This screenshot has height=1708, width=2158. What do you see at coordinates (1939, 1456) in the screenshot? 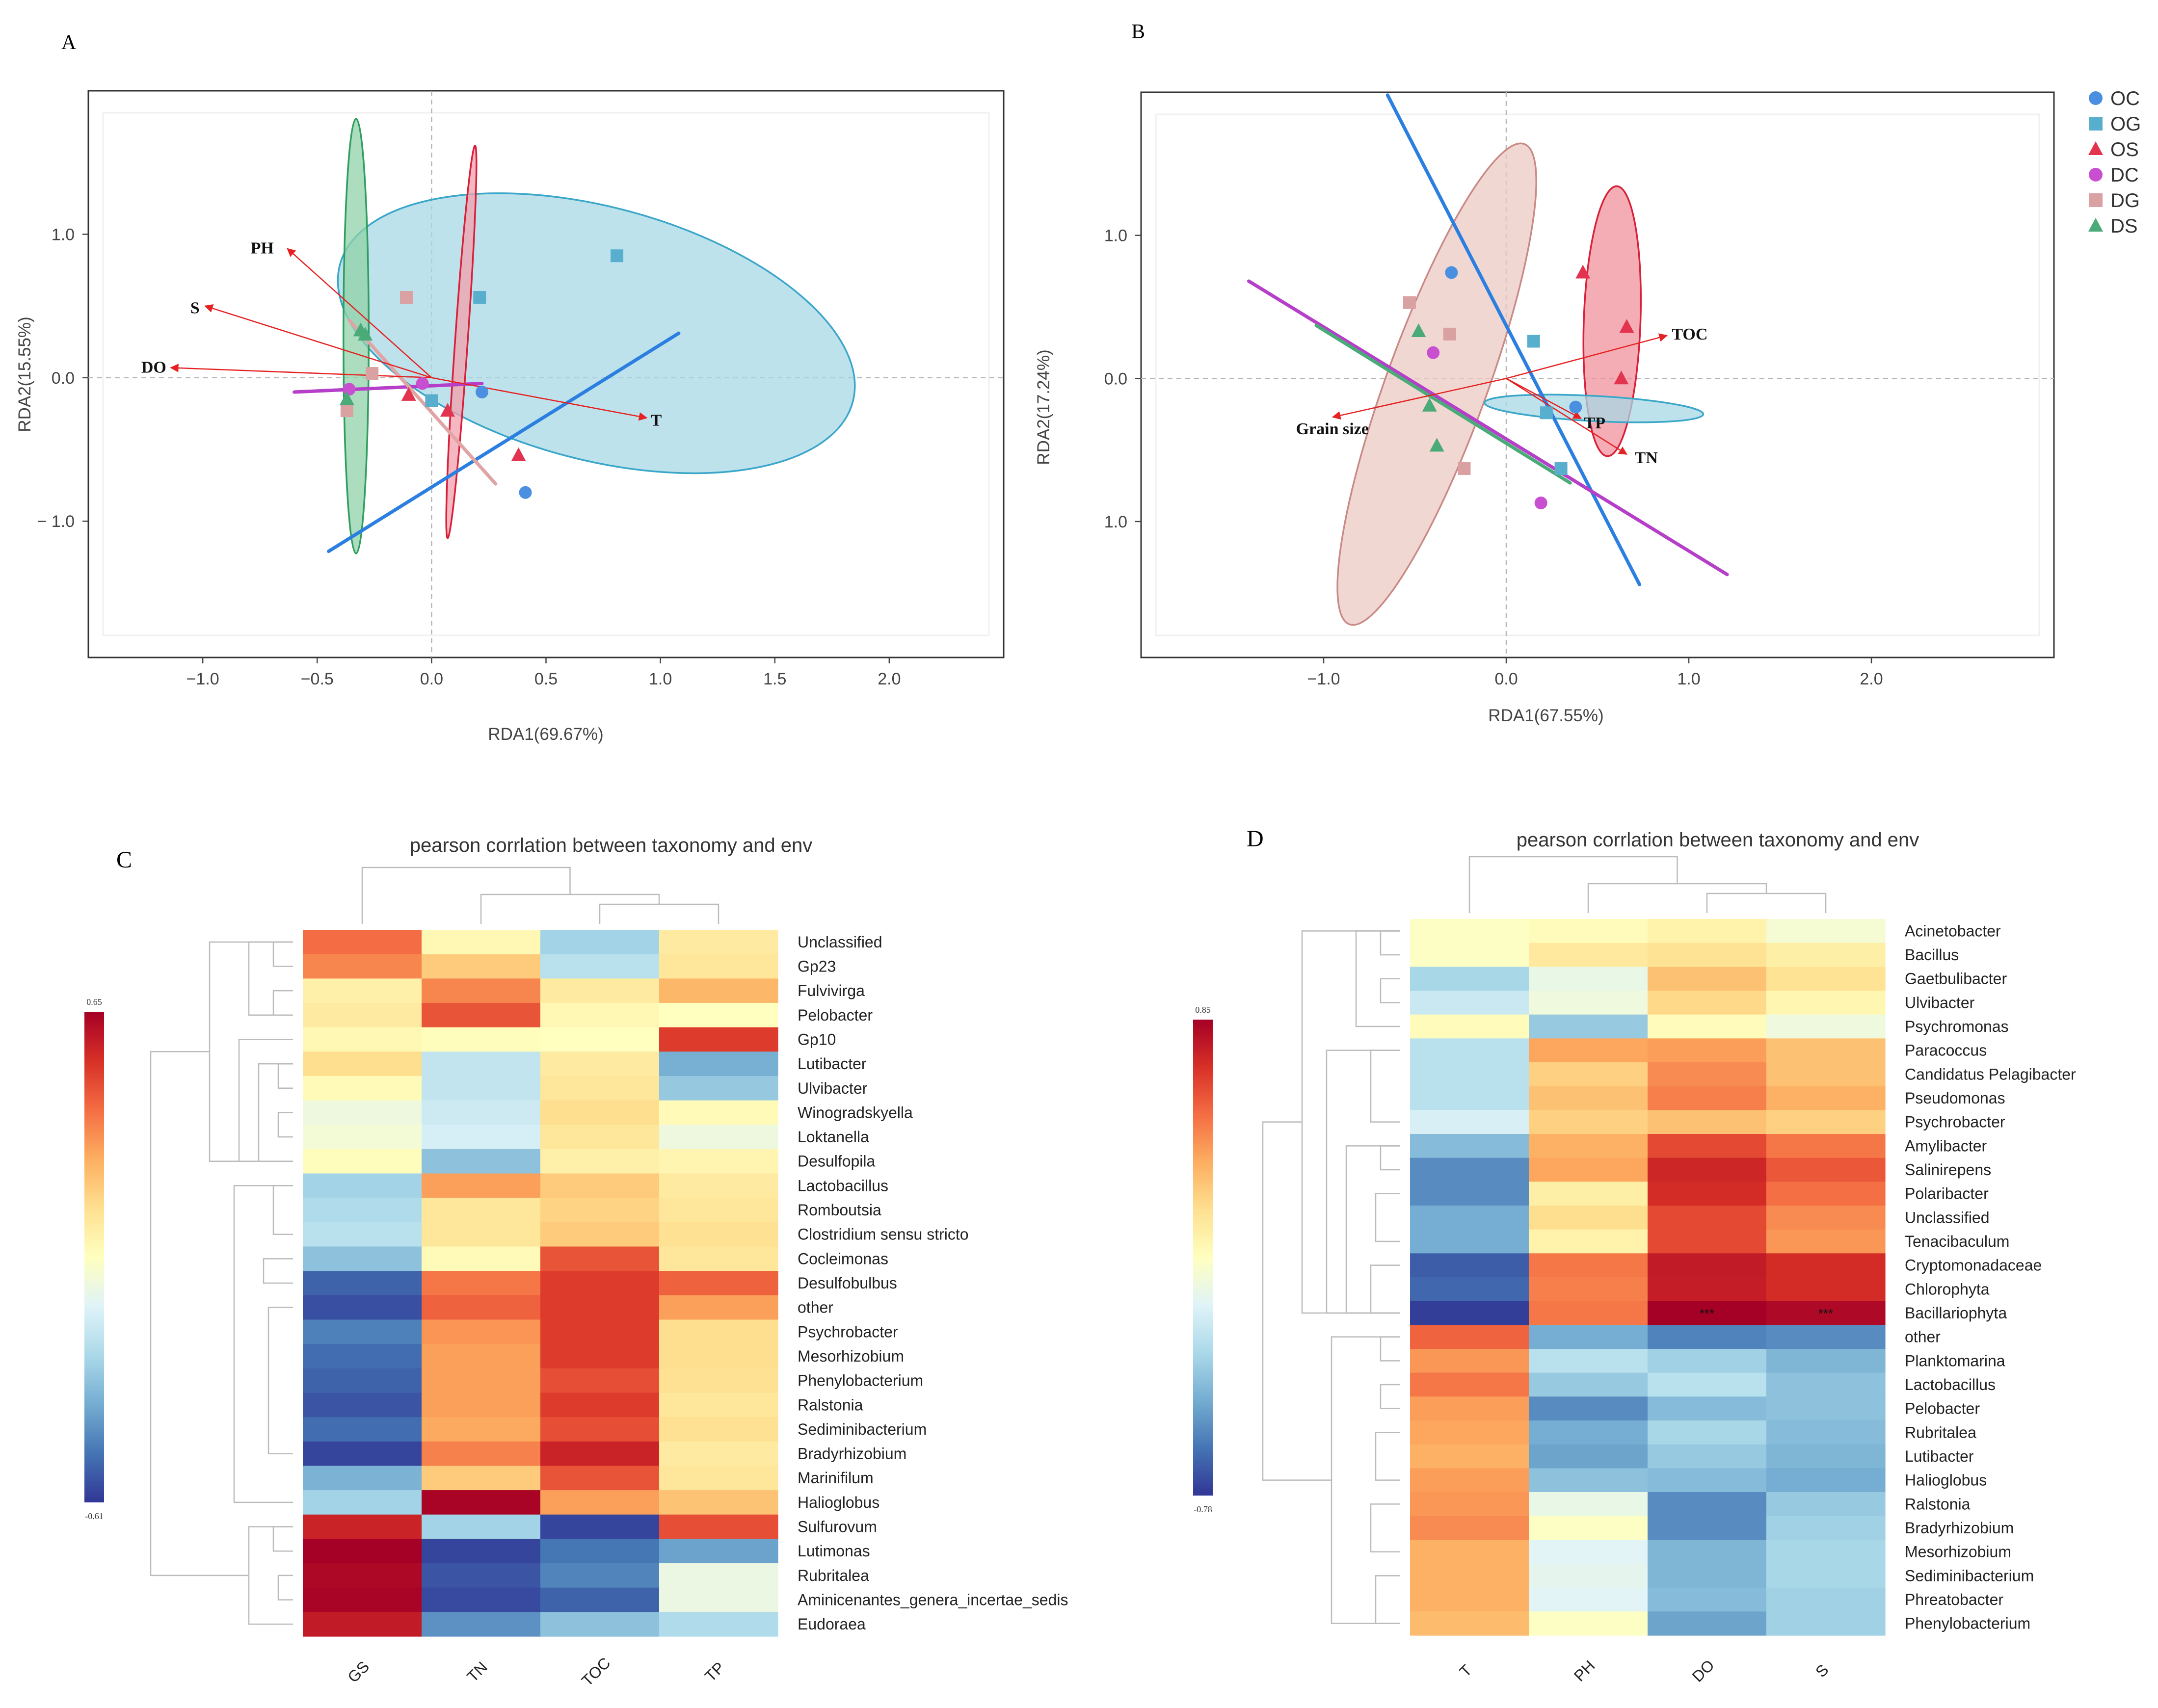
I see `heatmap-row-label: Lutibacter` at bounding box center [1939, 1456].